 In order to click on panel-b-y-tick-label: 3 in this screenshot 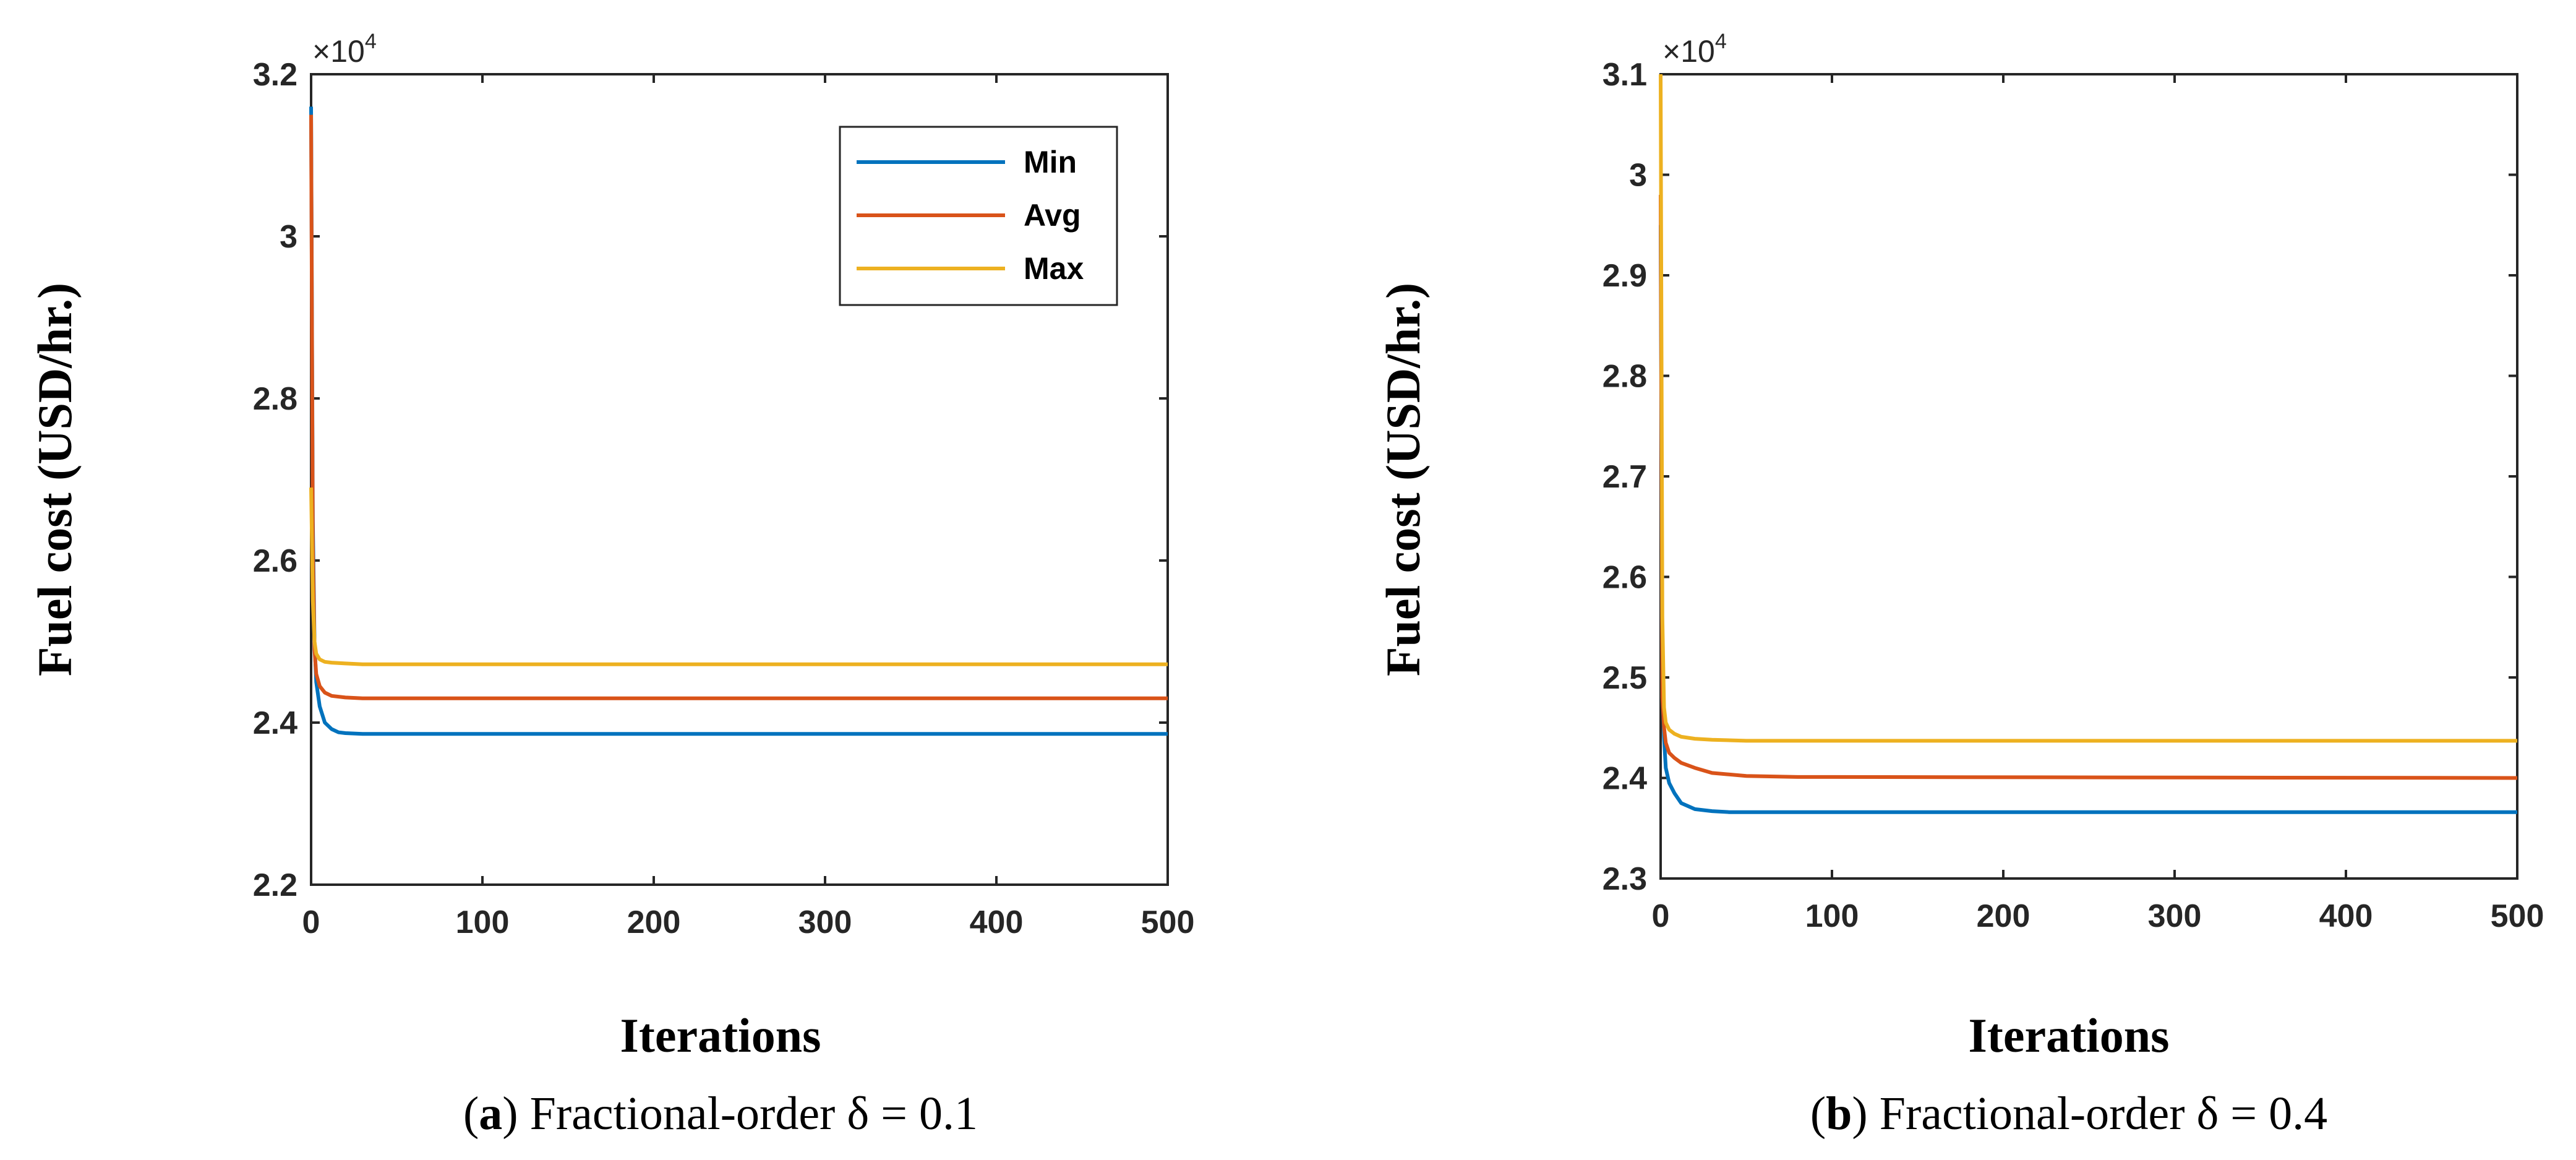, I will do `click(1638, 176)`.